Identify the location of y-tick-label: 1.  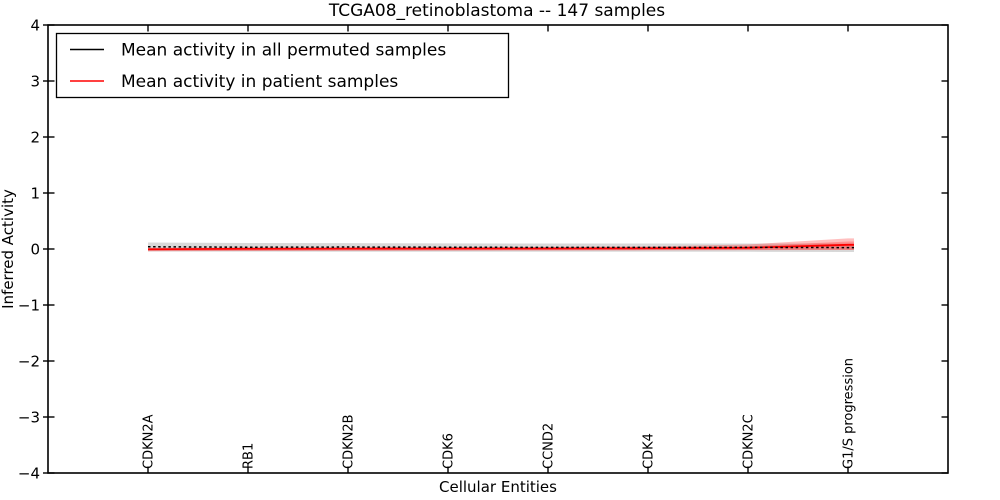
(35, 193).